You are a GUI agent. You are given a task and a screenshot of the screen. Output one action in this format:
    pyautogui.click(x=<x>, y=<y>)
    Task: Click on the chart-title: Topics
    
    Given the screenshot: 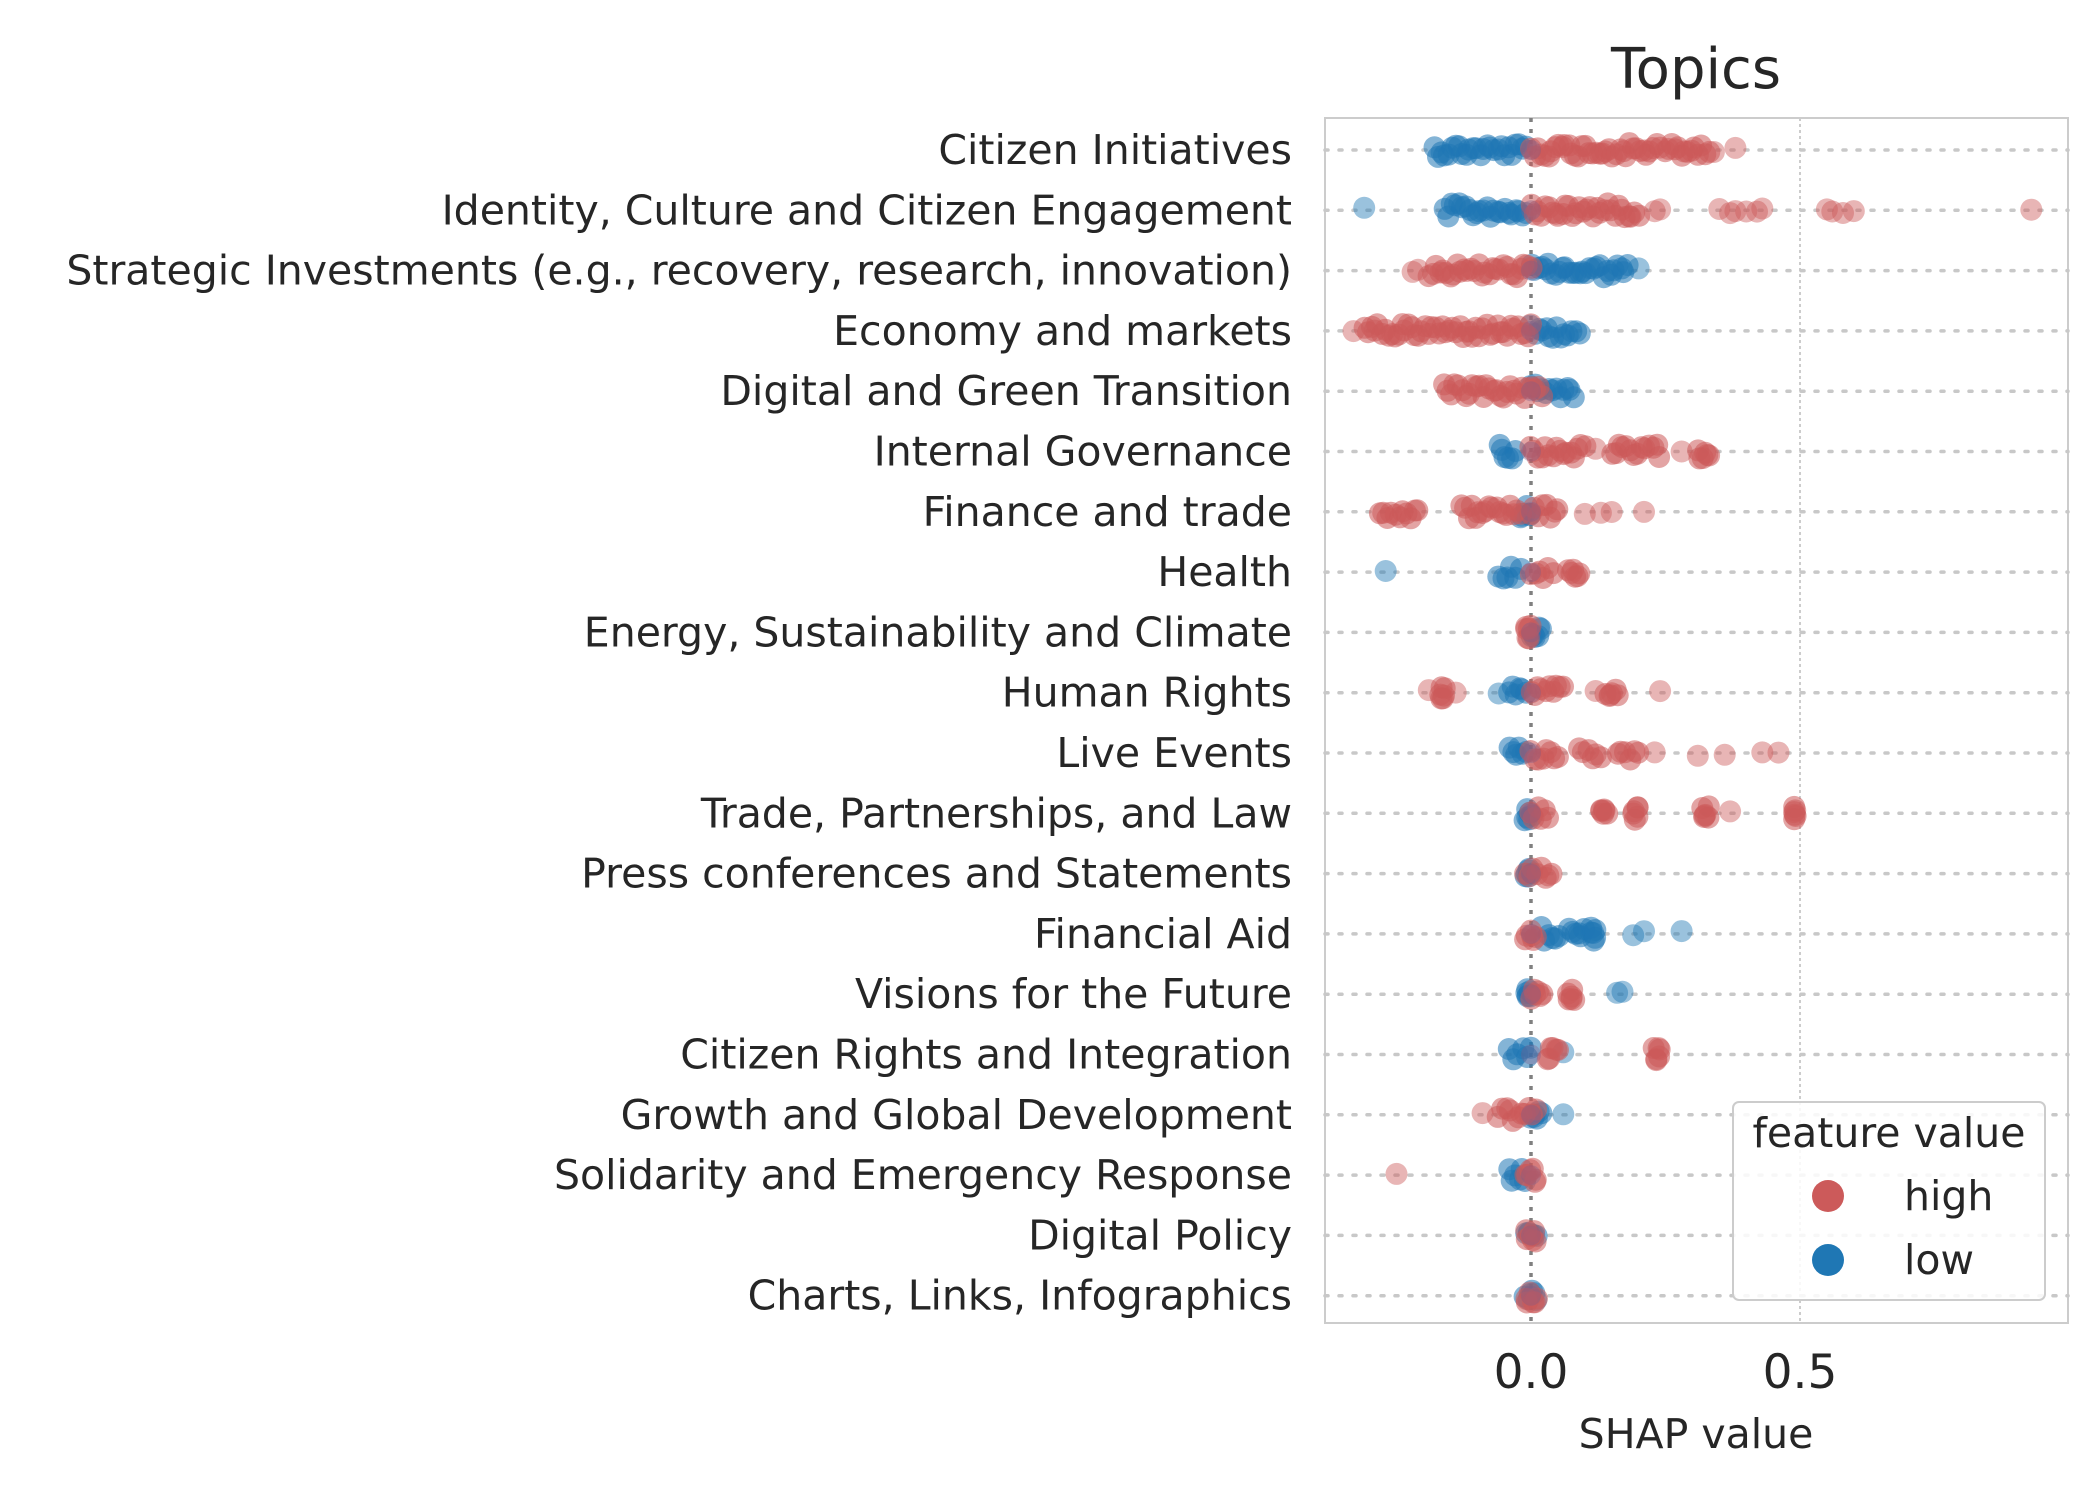 What is the action you would take?
    pyautogui.click(x=1695, y=69)
    